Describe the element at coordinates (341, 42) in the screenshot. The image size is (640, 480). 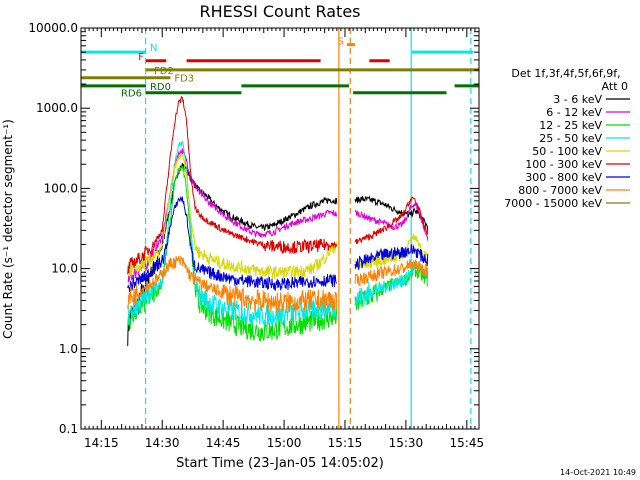
I see `flag-label: S` at that location.